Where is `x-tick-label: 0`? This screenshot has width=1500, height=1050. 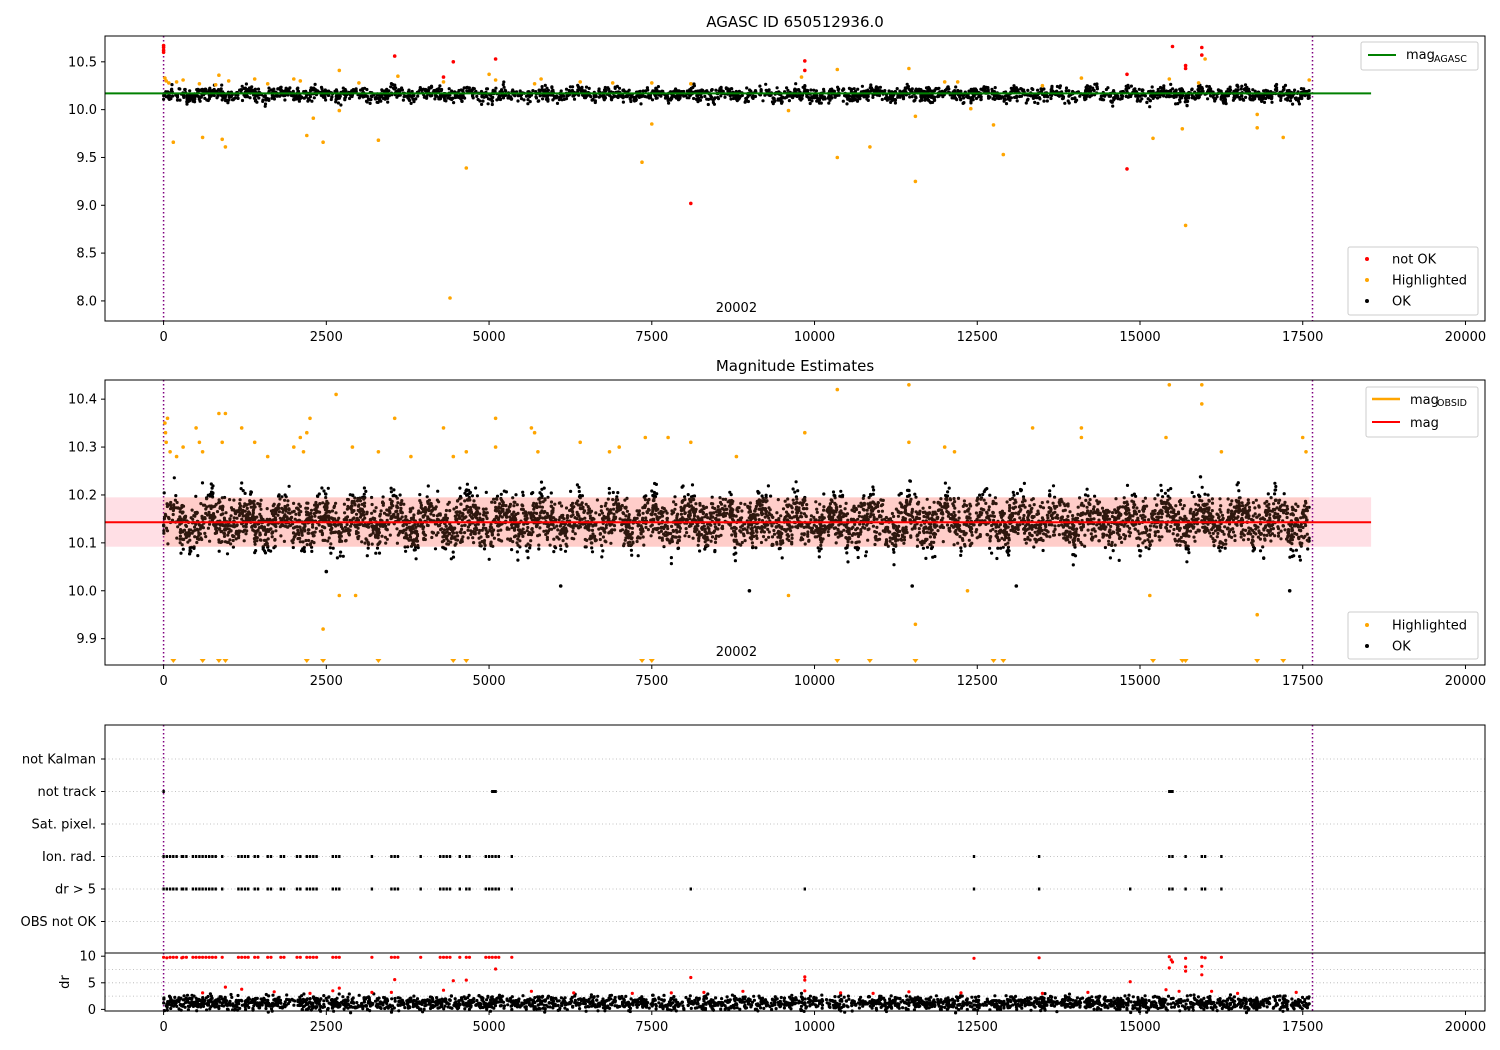
x-tick-label: 0 is located at coordinates (163, 337).